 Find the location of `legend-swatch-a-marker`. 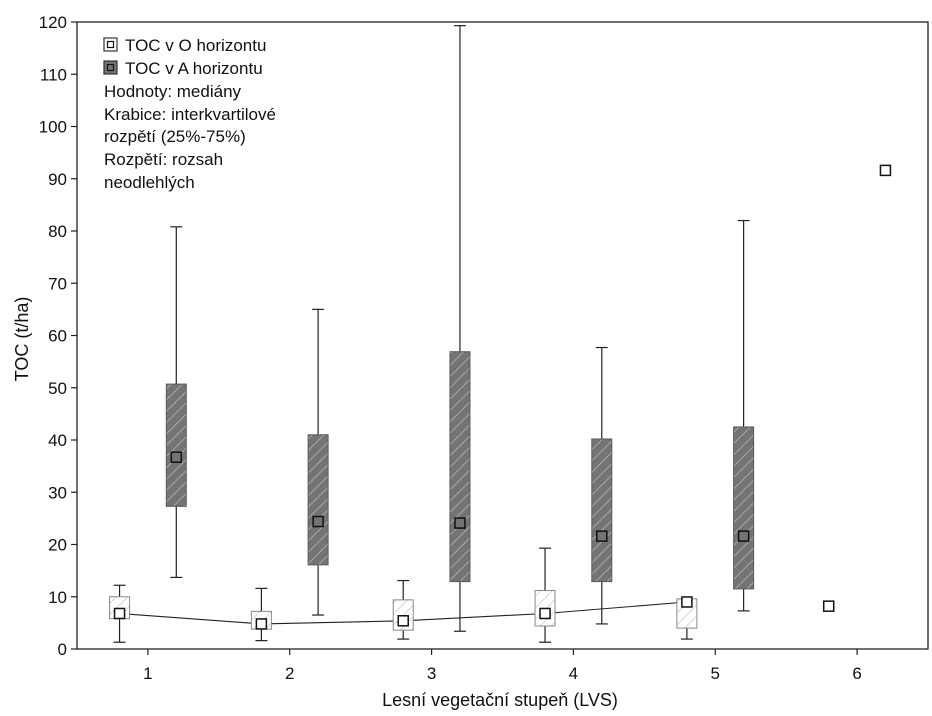

legend-swatch-a-marker is located at coordinates (110, 67).